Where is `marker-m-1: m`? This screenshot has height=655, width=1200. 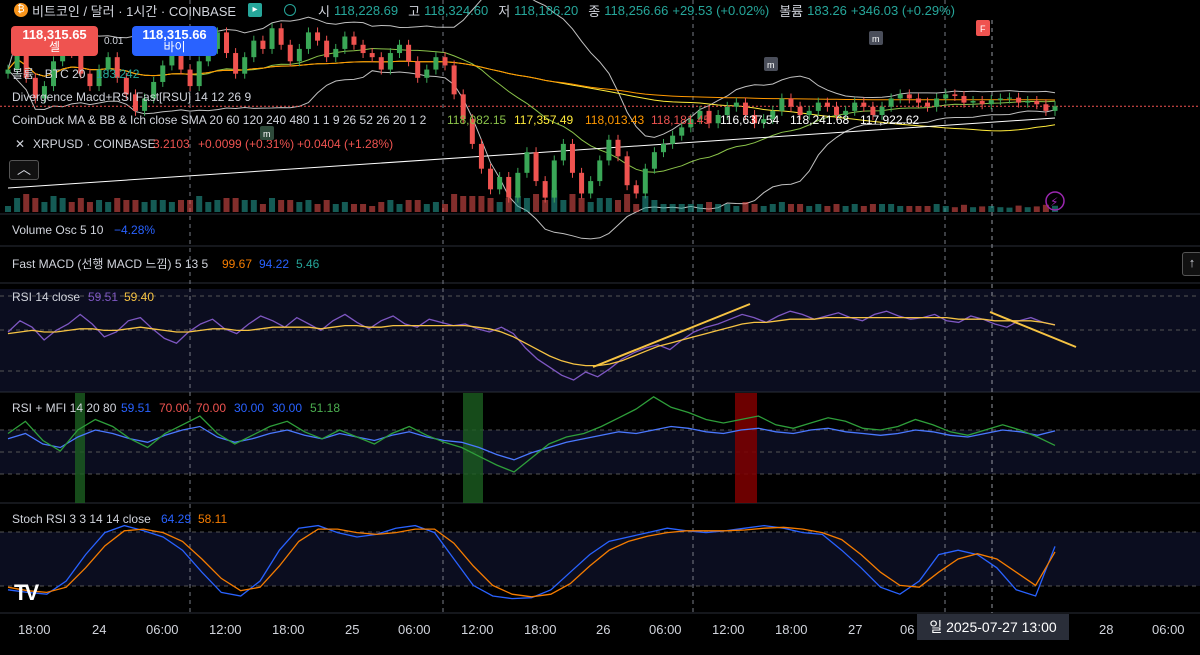
marker-m-1: m is located at coordinates (876, 38).